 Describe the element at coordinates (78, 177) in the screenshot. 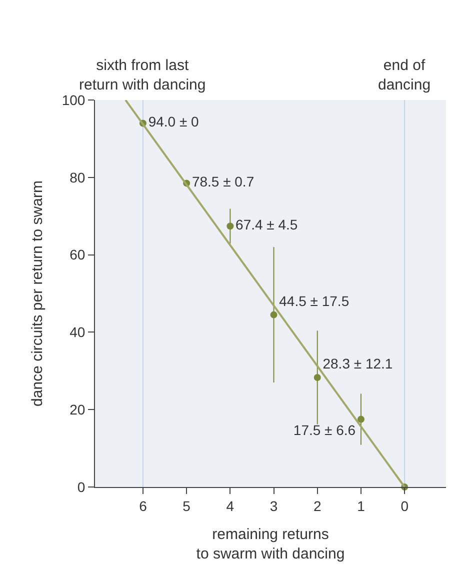

I see `y-tick-label: 80` at that location.